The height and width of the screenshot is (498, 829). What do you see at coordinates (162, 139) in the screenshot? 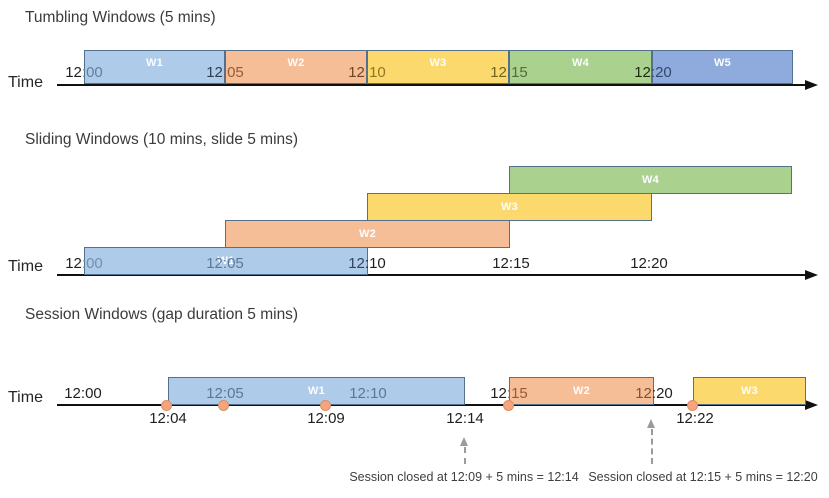
I see `section-title-sliding: Sliding Windows (10 mins, slide 5 mins)` at bounding box center [162, 139].